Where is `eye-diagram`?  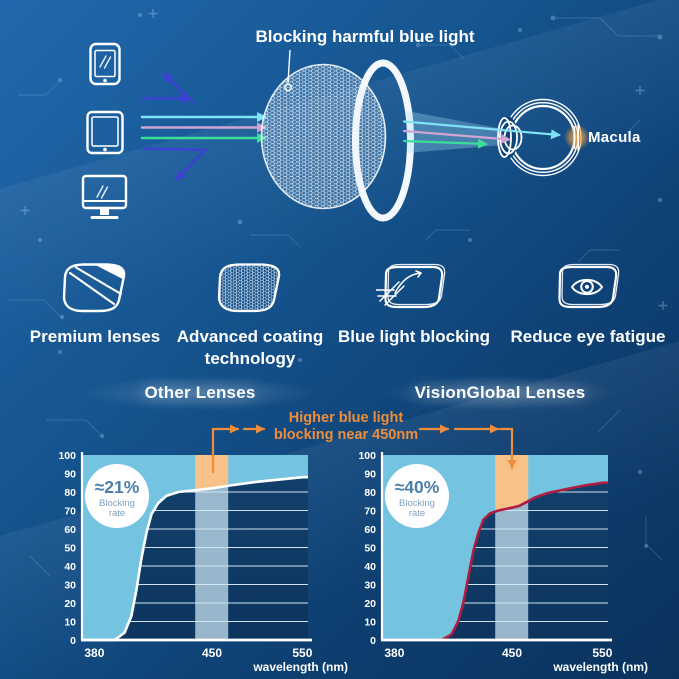 eye-diagram is located at coordinates (543, 137).